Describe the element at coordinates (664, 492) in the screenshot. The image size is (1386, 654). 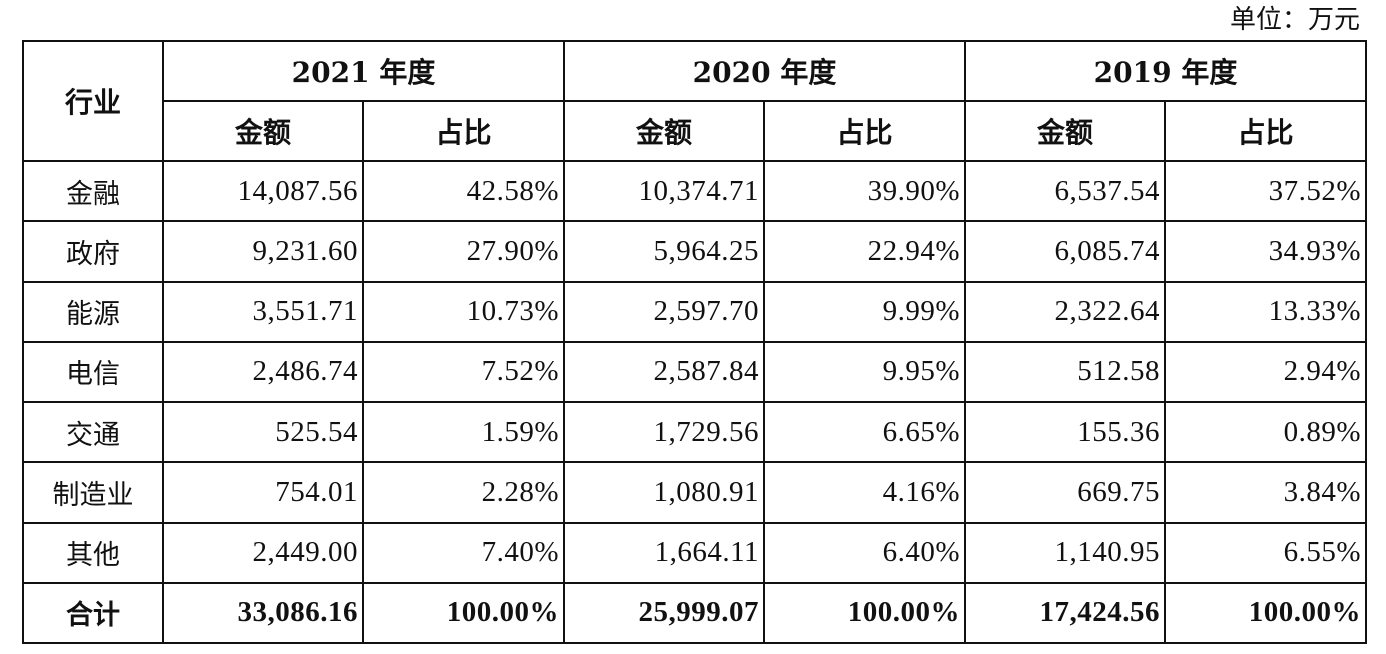
I see `amount-cell: 1,080.91` at that location.